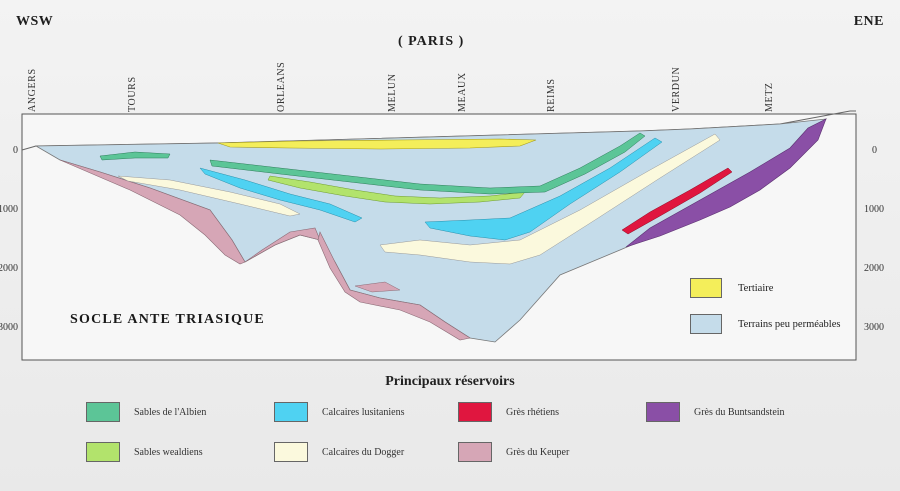 The width and height of the screenshot is (900, 491). I want to click on legend-label: Terrains peu perméables, so click(789, 324).